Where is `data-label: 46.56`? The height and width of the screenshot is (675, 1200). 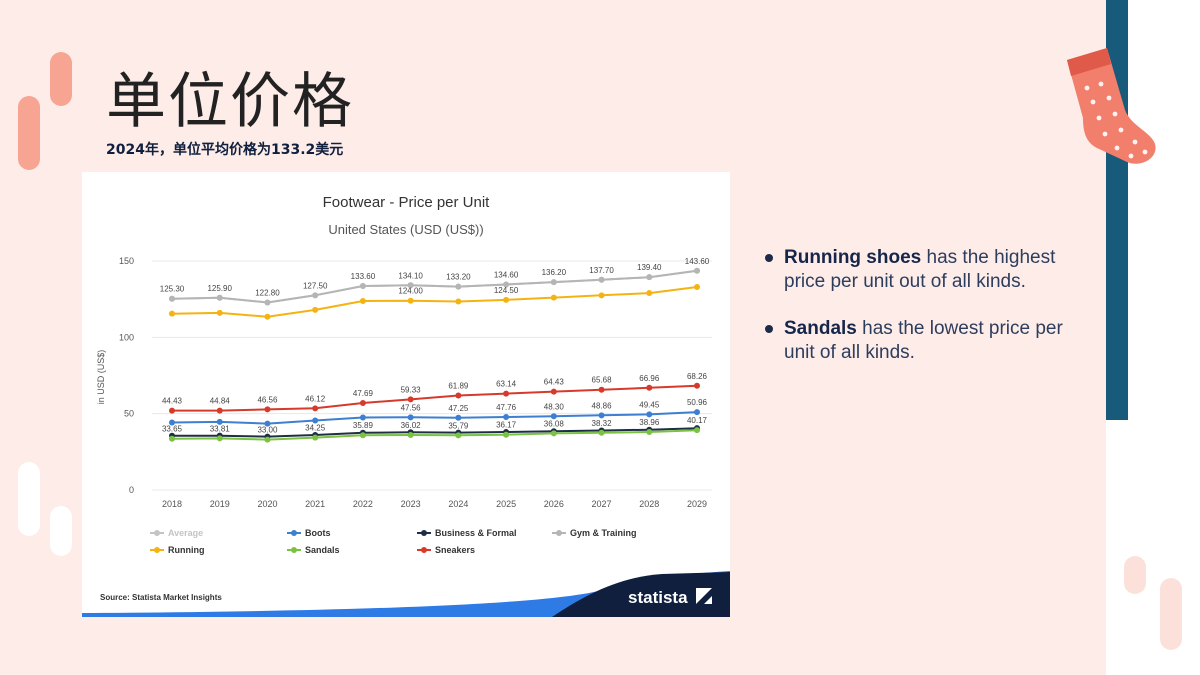
data-label: 46.56 is located at coordinates (267, 399).